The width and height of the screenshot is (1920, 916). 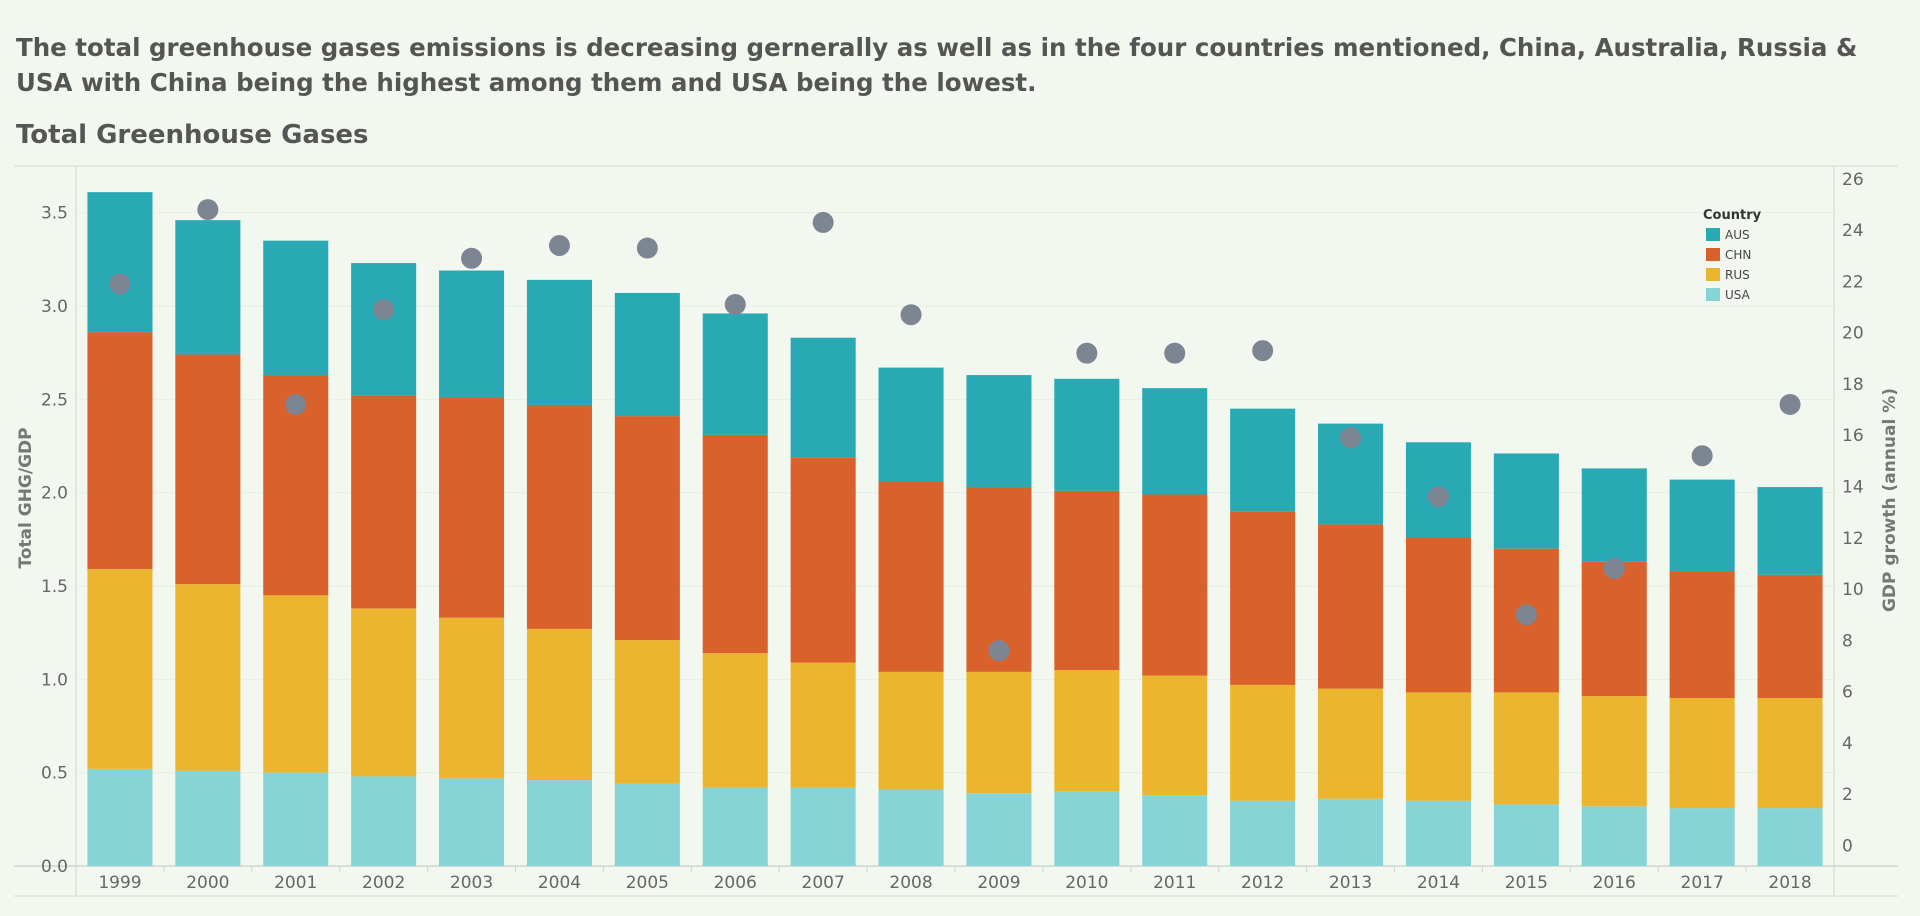 I want to click on bar-rus-2004, so click(x=559, y=704).